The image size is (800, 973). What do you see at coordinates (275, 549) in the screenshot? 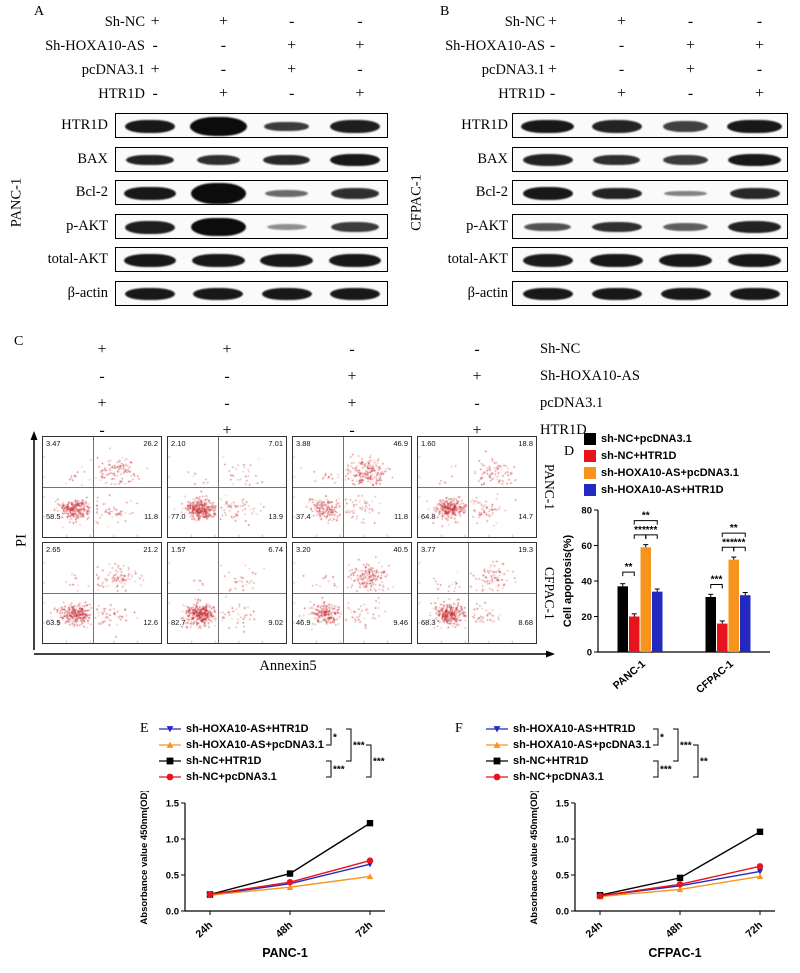
I see `quadrant-pct-upper-right: 6.74` at bounding box center [275, 549].